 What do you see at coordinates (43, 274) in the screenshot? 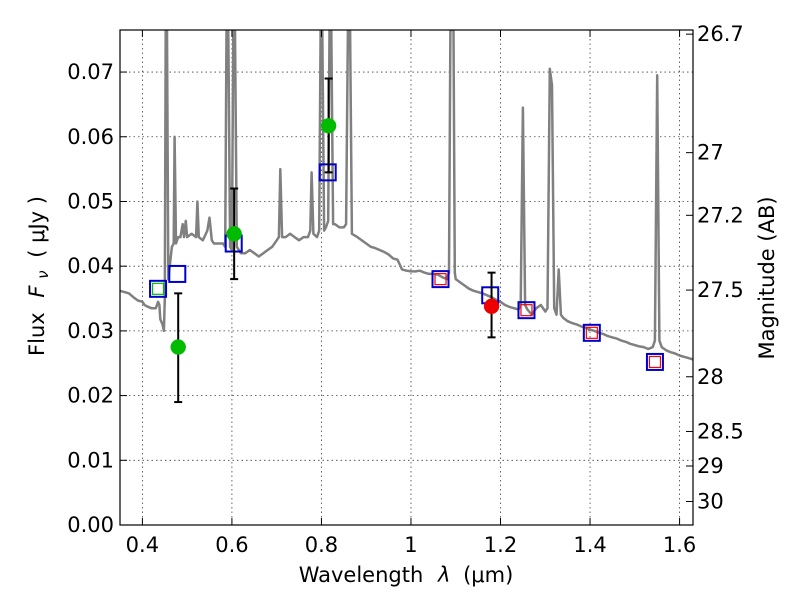
I see `y-axis-subscript: ν` at bounding box center [43, 274].